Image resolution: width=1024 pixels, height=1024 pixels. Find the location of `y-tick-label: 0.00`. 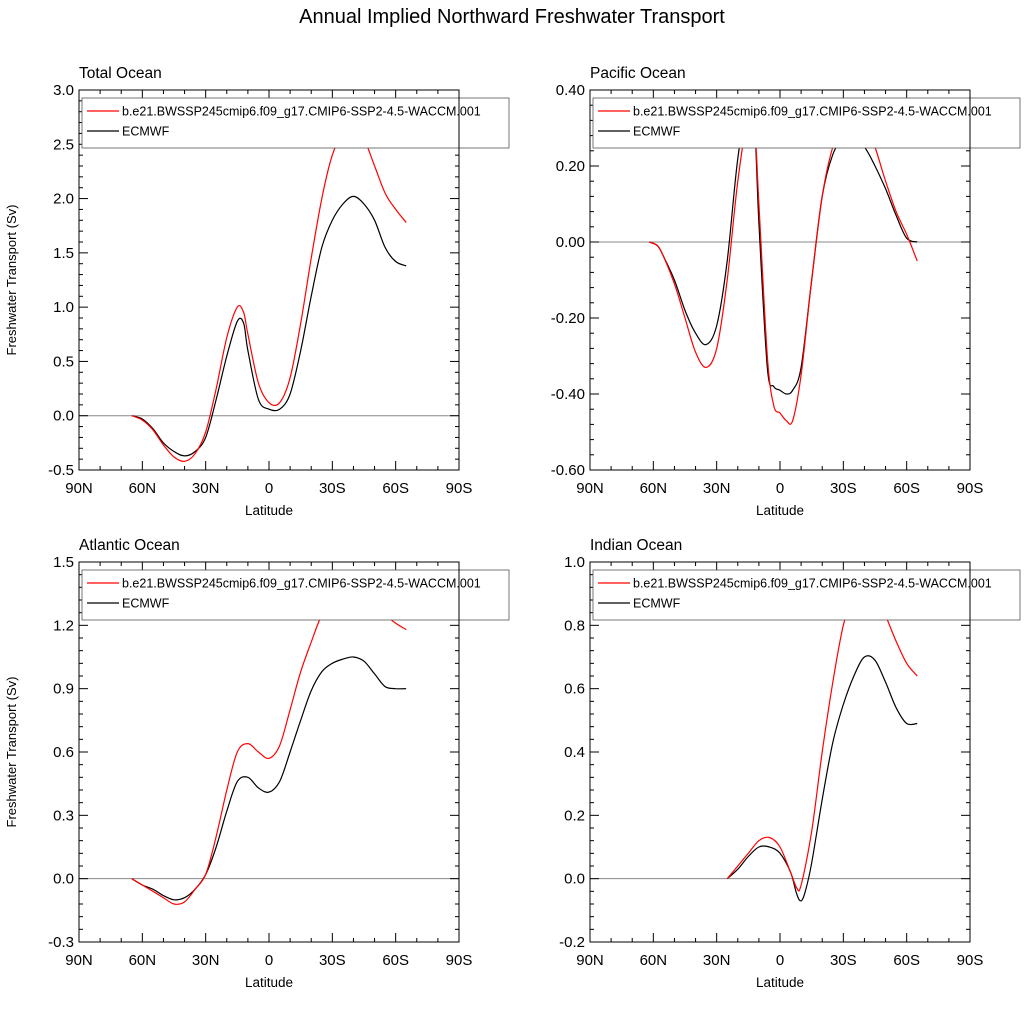

y-tick-label: 0.00 is located at coordinates (570, 242).